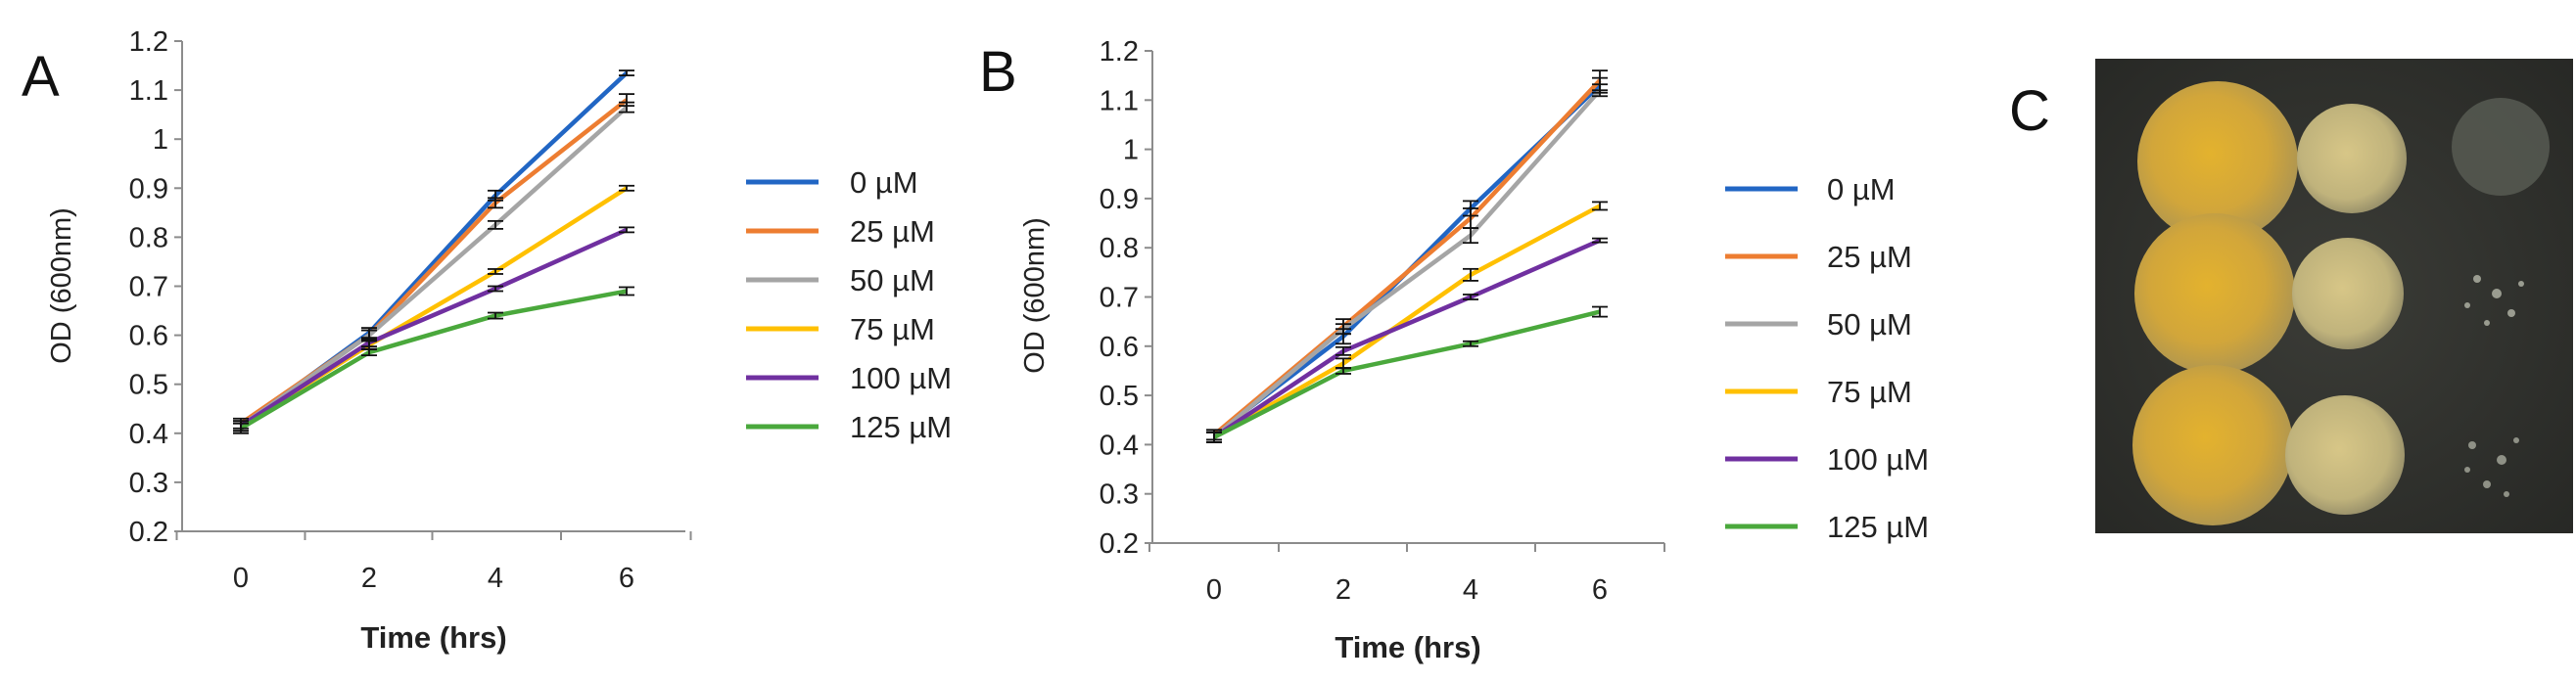 This screenshot has height=683, width=2576. I want to click on agar-plate-photo, so click(2334, 296).